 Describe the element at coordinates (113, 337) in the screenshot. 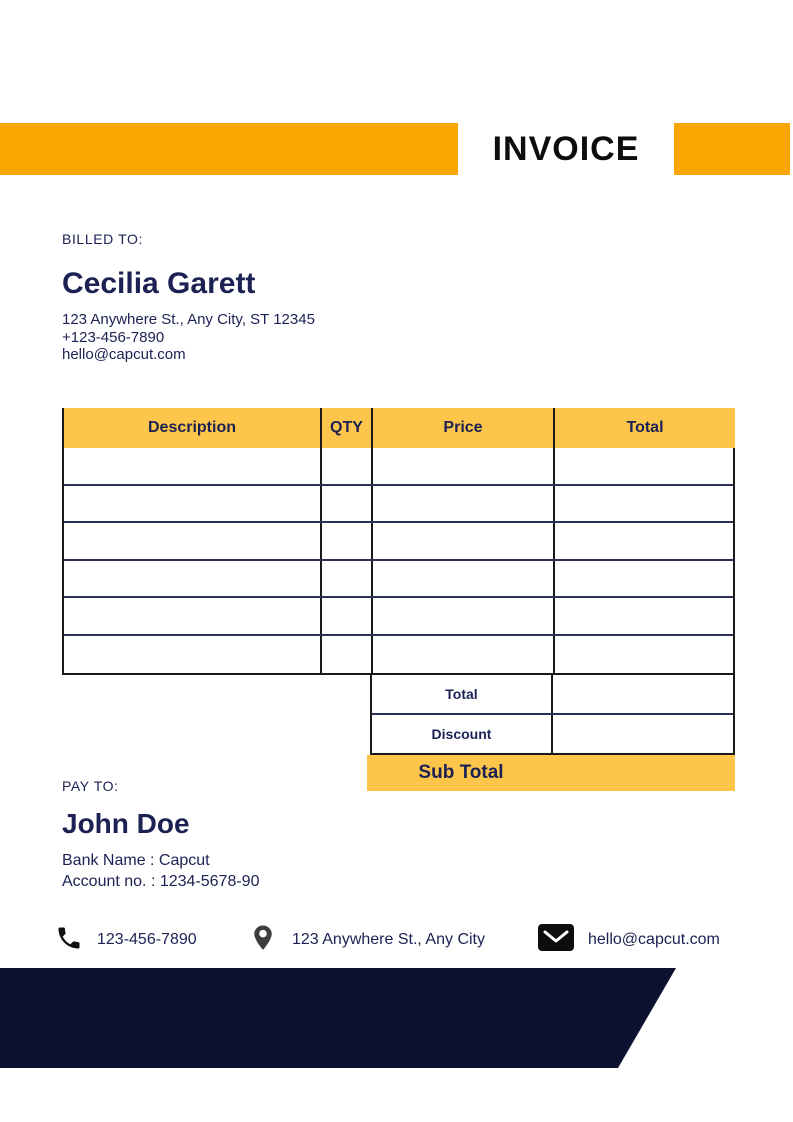

I see `billed-to-phone: +123-456-7890` at that location.